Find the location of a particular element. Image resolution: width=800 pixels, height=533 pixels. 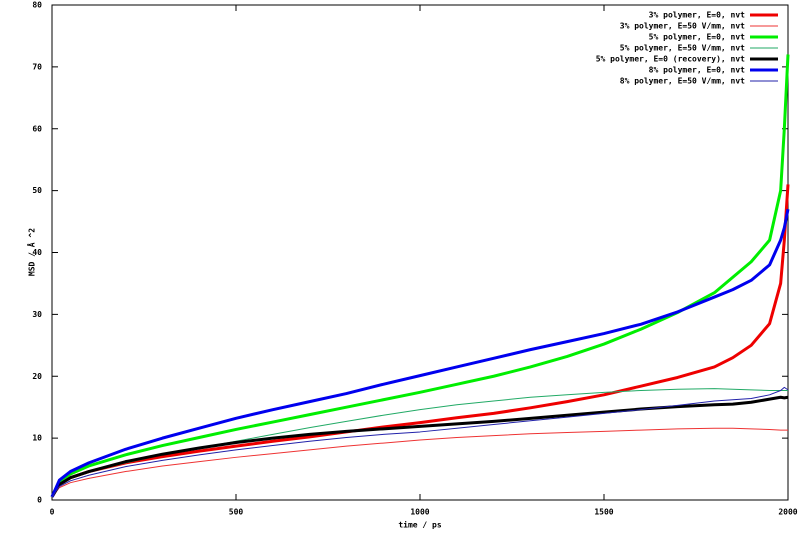

x-tick-label: 2000 is located at coordinates (787, 512).